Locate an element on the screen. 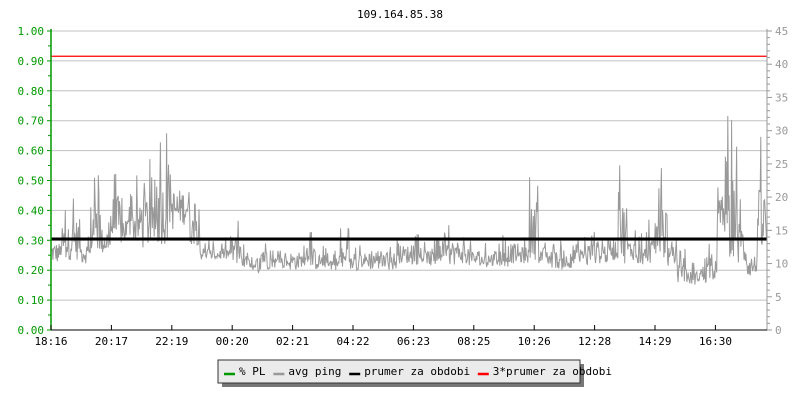 The image size is (800, 400). right-tick-label: 45 is located at coordinates (781, 31).